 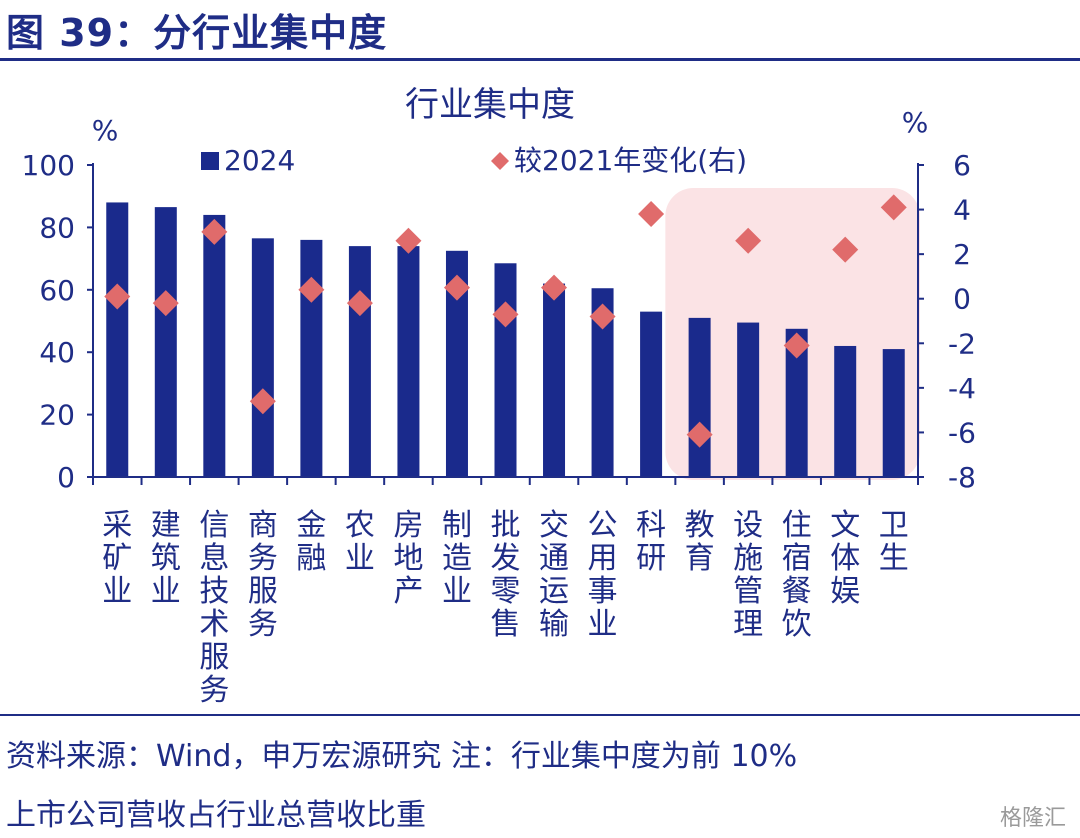 I want to click on legend-marker-label: 较2021年变化(右), so click(x=630, y=160).